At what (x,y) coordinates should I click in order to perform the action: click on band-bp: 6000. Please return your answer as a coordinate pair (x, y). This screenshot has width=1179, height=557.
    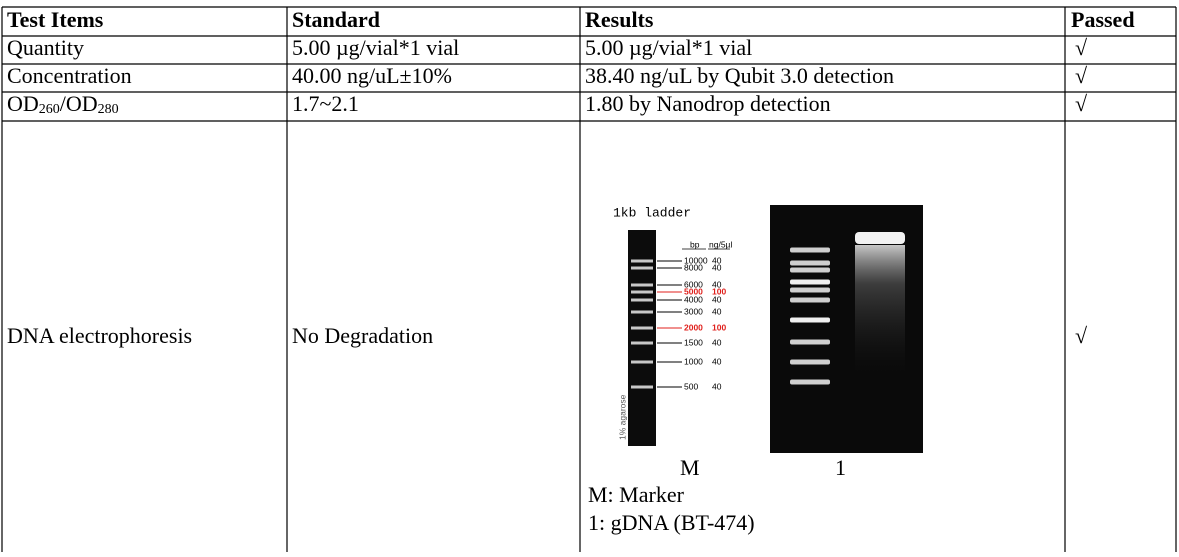
    Looking at the image, I should click on (693, 284).